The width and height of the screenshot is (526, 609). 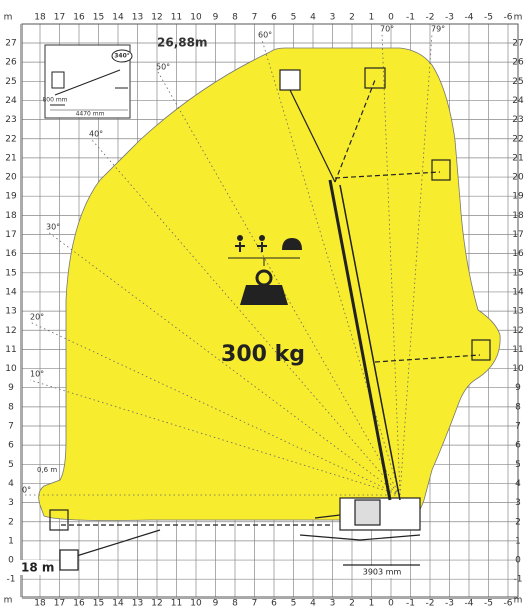 I want to click on x-label-bottom: 4, so click(x=313, y=604).